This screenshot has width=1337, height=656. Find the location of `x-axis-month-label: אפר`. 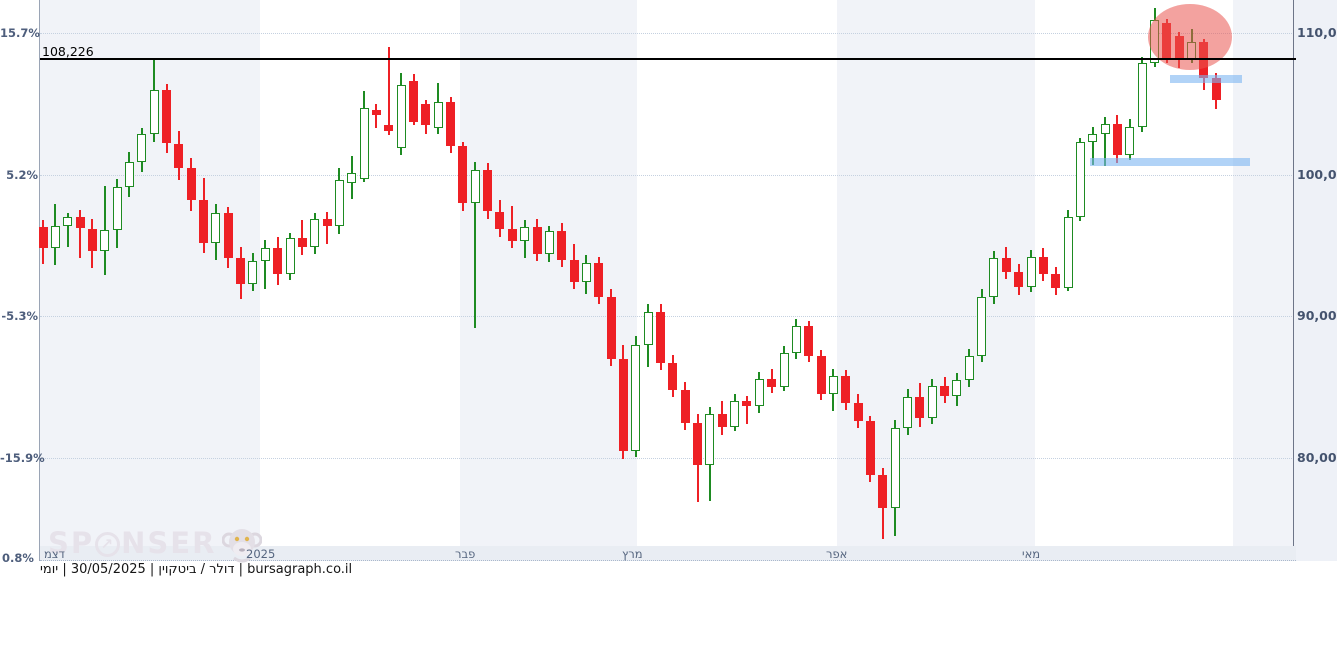

x-axis-month-label: אפר is located at coordinates (837, 554).